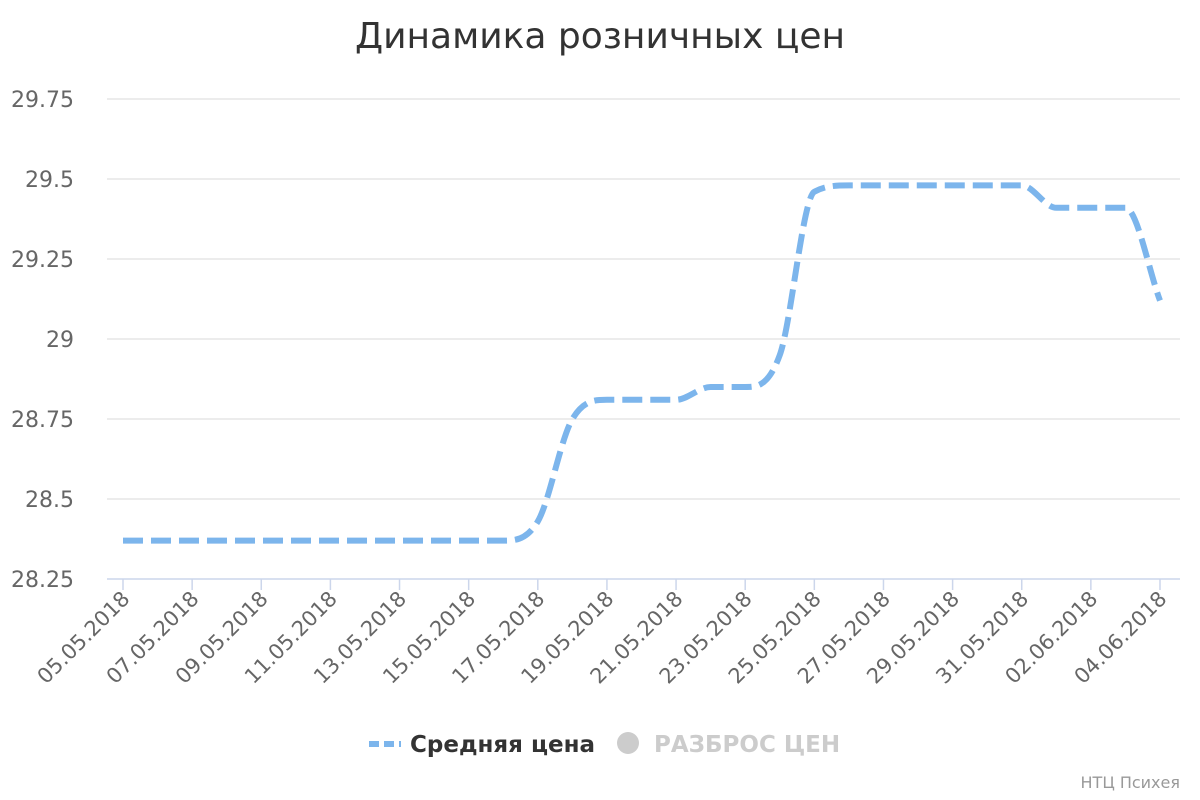 The width and height of the screenshot is (1200, 800). I want to click on y-axis: 28.25 28.5 28.75 29 29.25 29.5 29.75, so click(42, 340).